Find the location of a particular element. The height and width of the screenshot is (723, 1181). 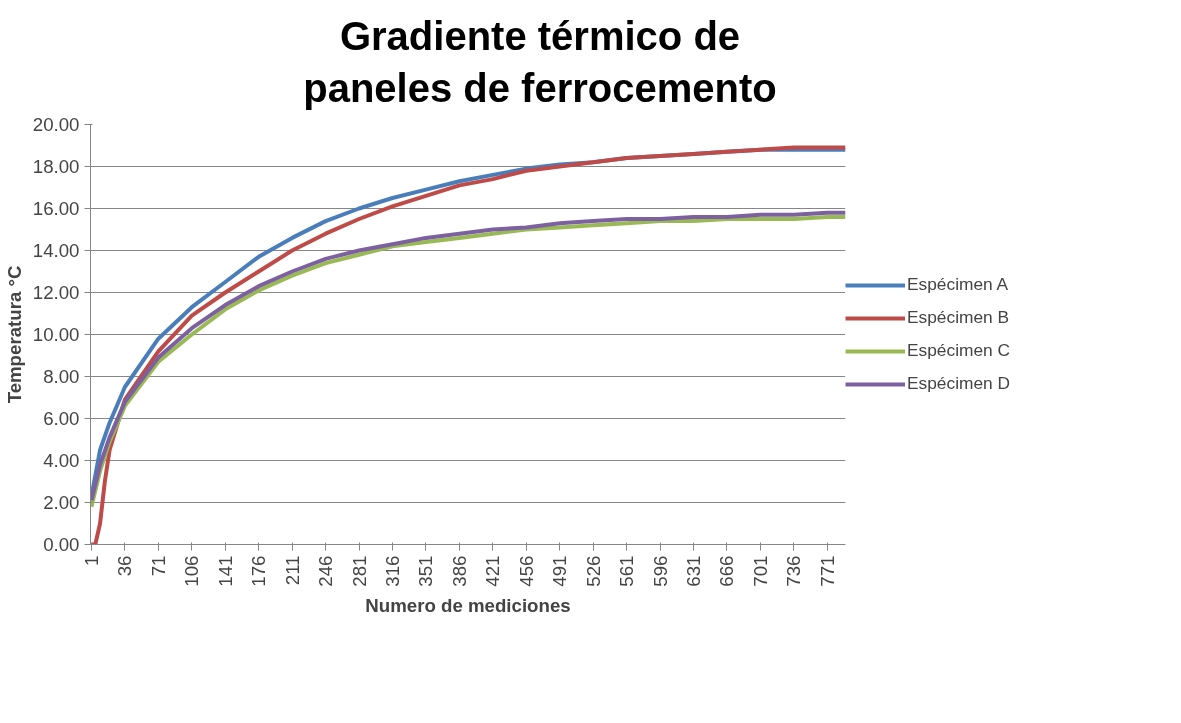

x-tick-label: 211 is located at coordinates (292, 570).